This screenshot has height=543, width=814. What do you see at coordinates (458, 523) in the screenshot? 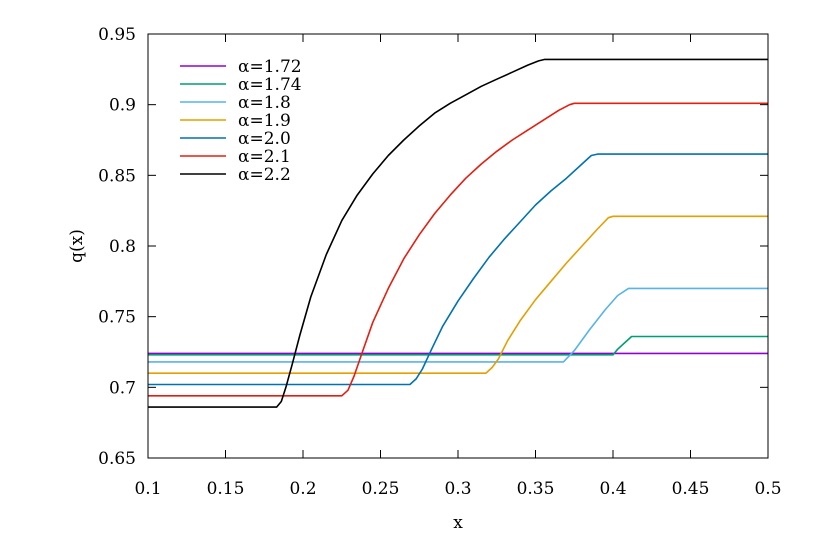
I see `x-axis-label: x` at bounding box center [458, 523].